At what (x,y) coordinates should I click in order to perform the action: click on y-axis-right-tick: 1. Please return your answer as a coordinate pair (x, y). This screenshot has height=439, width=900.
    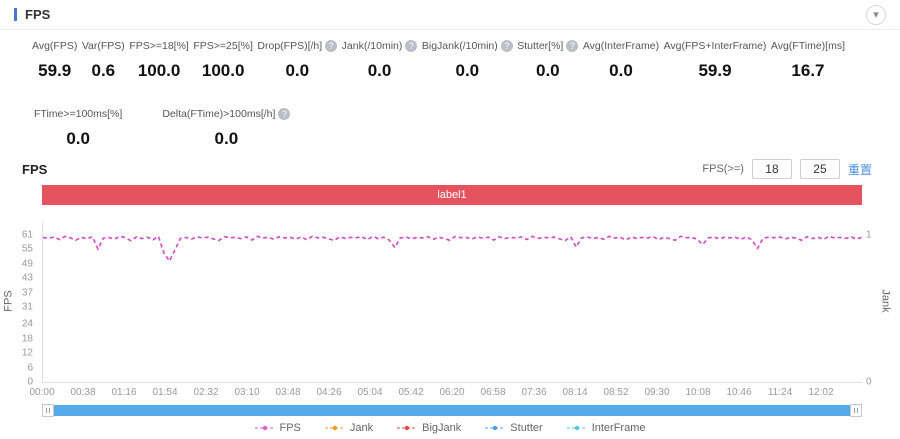
    Looking at the image, I should click on (869, 235).